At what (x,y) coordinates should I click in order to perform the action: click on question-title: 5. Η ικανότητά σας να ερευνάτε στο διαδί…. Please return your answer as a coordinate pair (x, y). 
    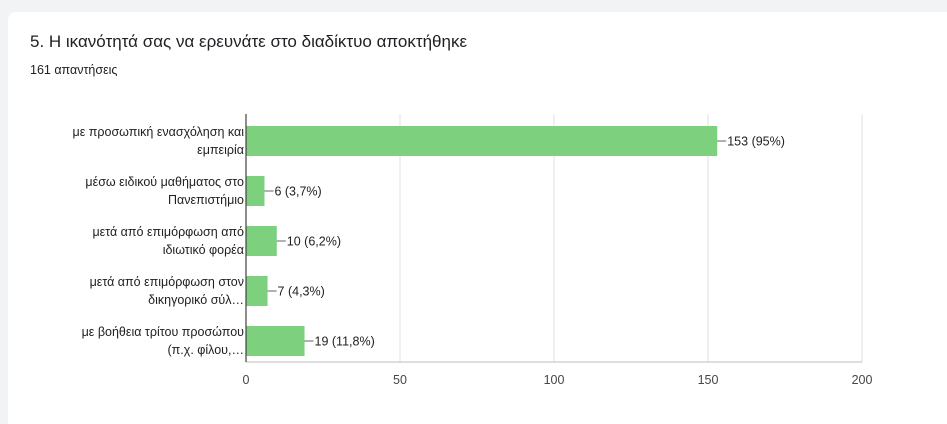
    Looking at the image, I should click on (249, 41).